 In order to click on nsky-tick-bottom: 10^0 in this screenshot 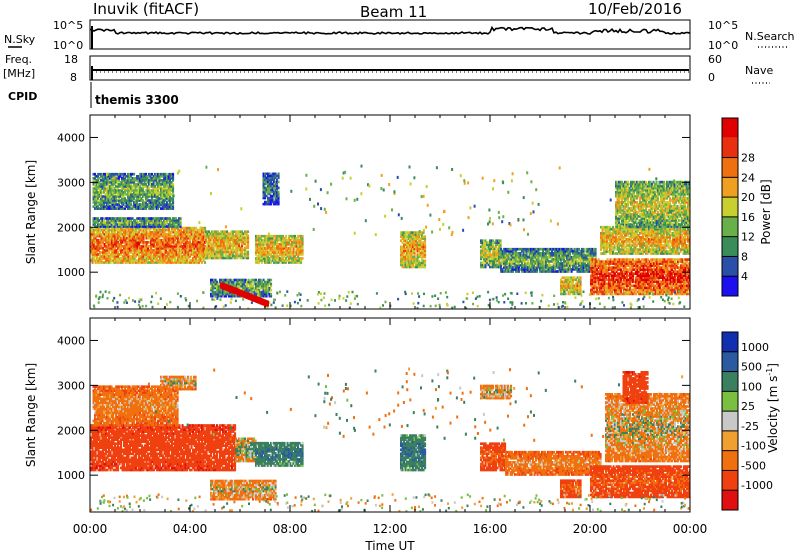, I will do `click(68, 45)`.